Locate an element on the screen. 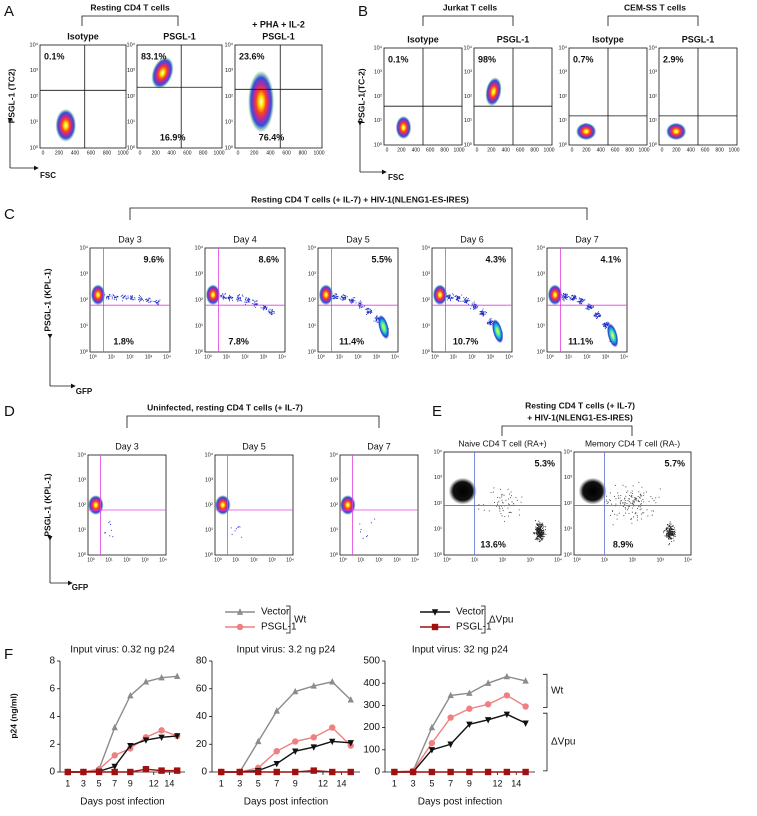 Image resolution: width=757 pixels, height=816 pixels. percent: 0.1% is located at coordinates (398, 59).